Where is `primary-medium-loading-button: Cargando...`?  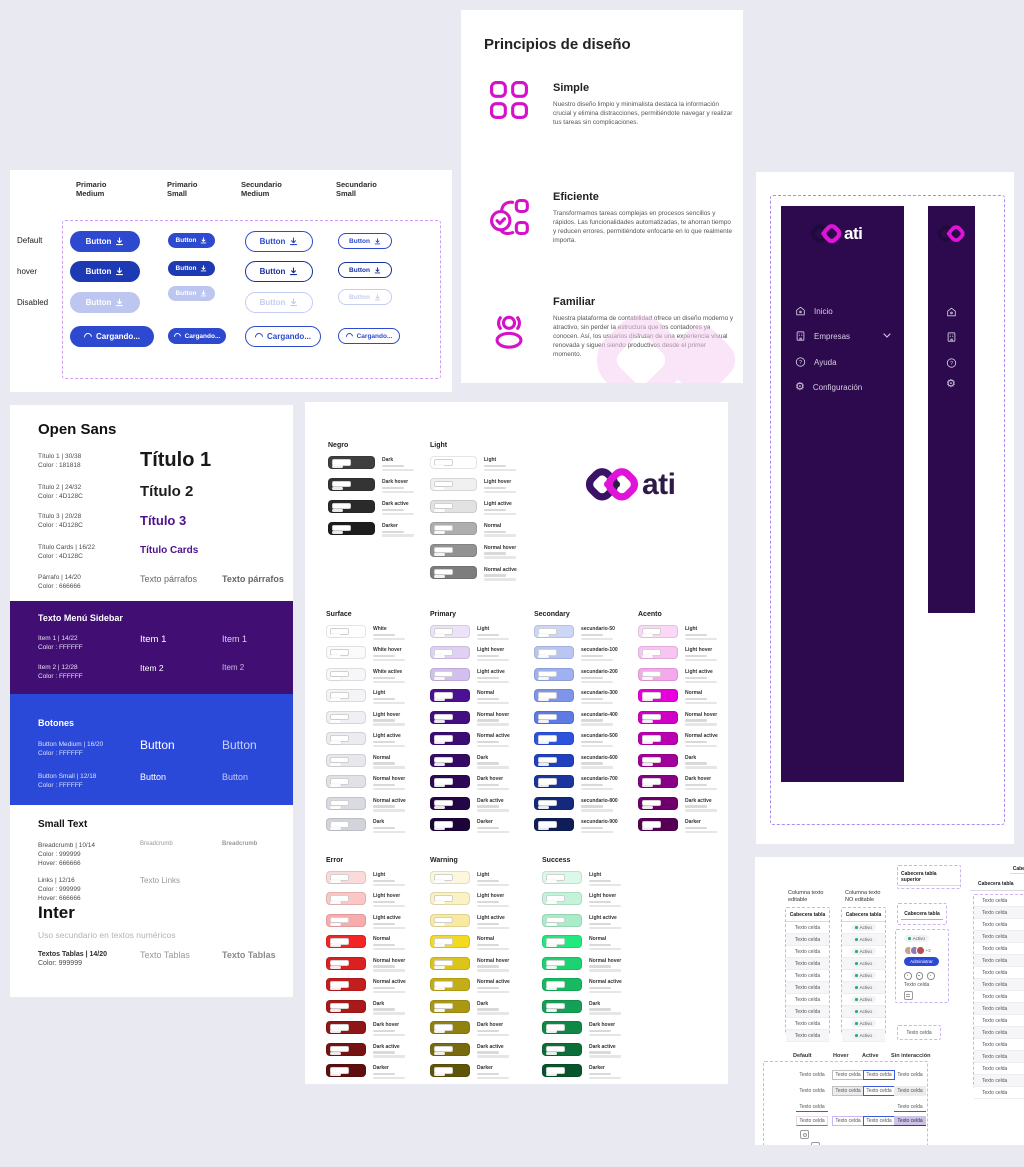 primary-medium-loading-button: Cargando... is located at coordinates (112, 336).